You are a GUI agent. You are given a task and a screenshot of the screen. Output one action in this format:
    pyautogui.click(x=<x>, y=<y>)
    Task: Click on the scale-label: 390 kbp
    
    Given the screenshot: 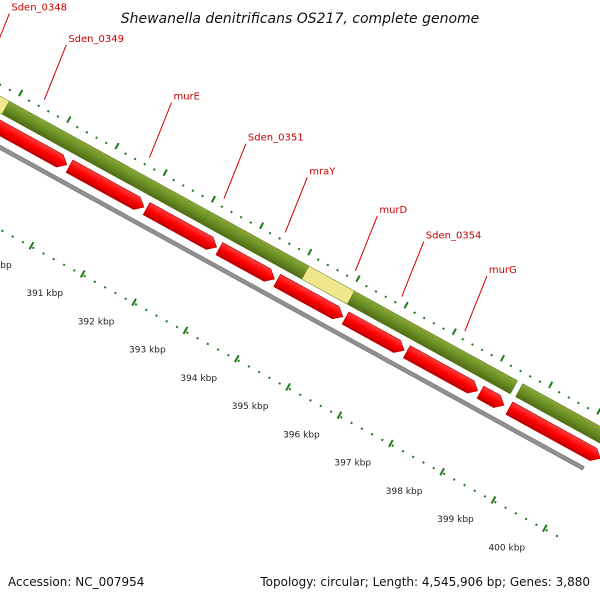 What is the action you would take?
    pyautogui.click(x=6, y=266)
    